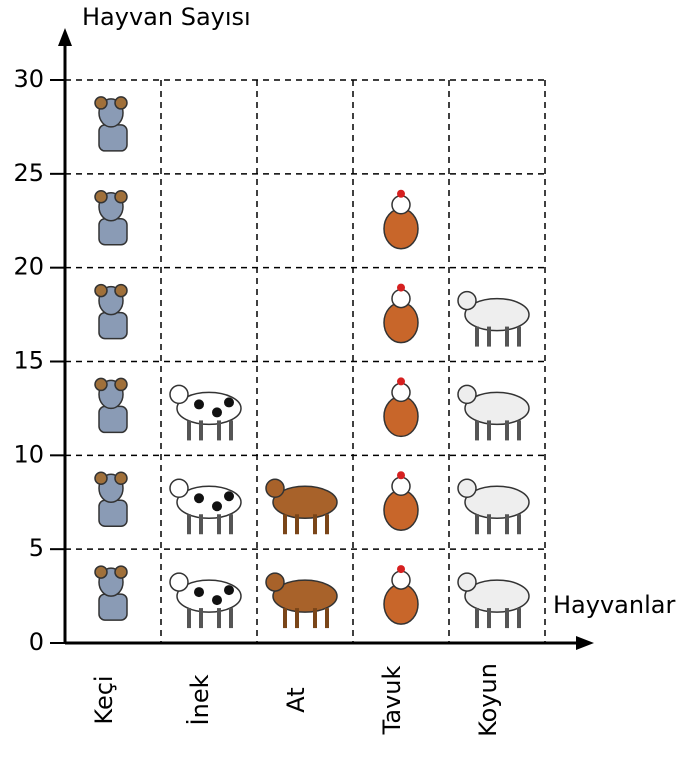 This screenshot has height=762, width=696. What do you see at coordinates (296, 699) in the screenshot?
I see `x-tick-label: At` at bounding box center [296, 699].